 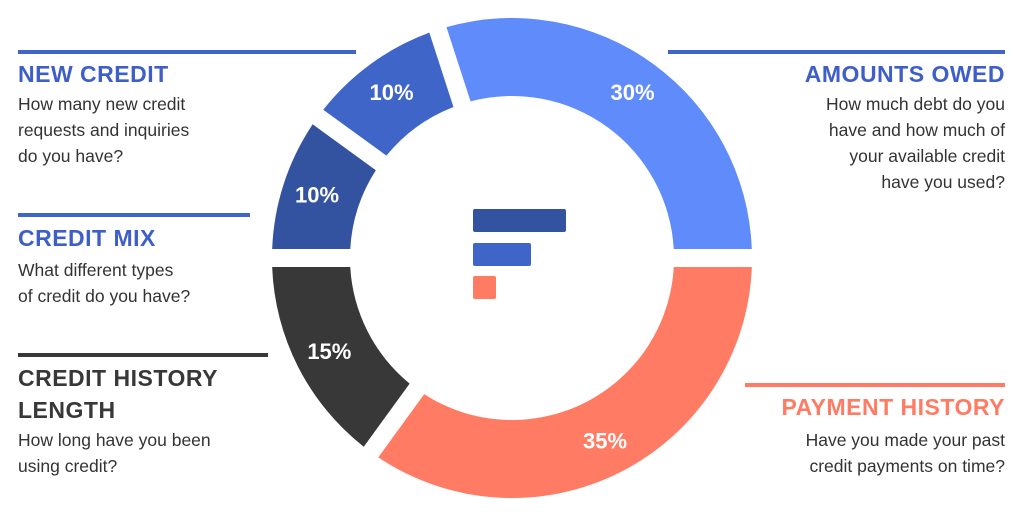 I want to click on title-line: LENGTH, so click(x=67, y=410).